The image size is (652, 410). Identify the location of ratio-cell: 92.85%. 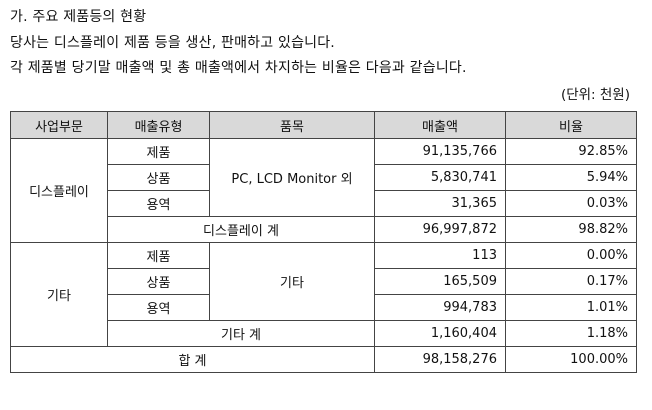
(571, 151).